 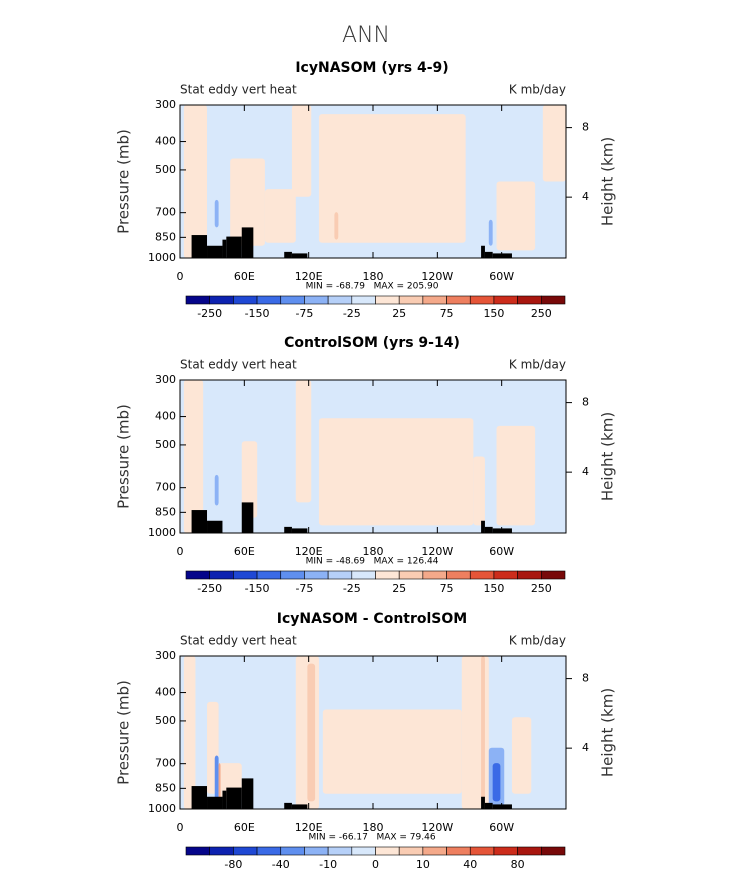 I want to click on min-max-annotation: MIN = -68.79 MAX = 205.90, so click(x=372, y=287).